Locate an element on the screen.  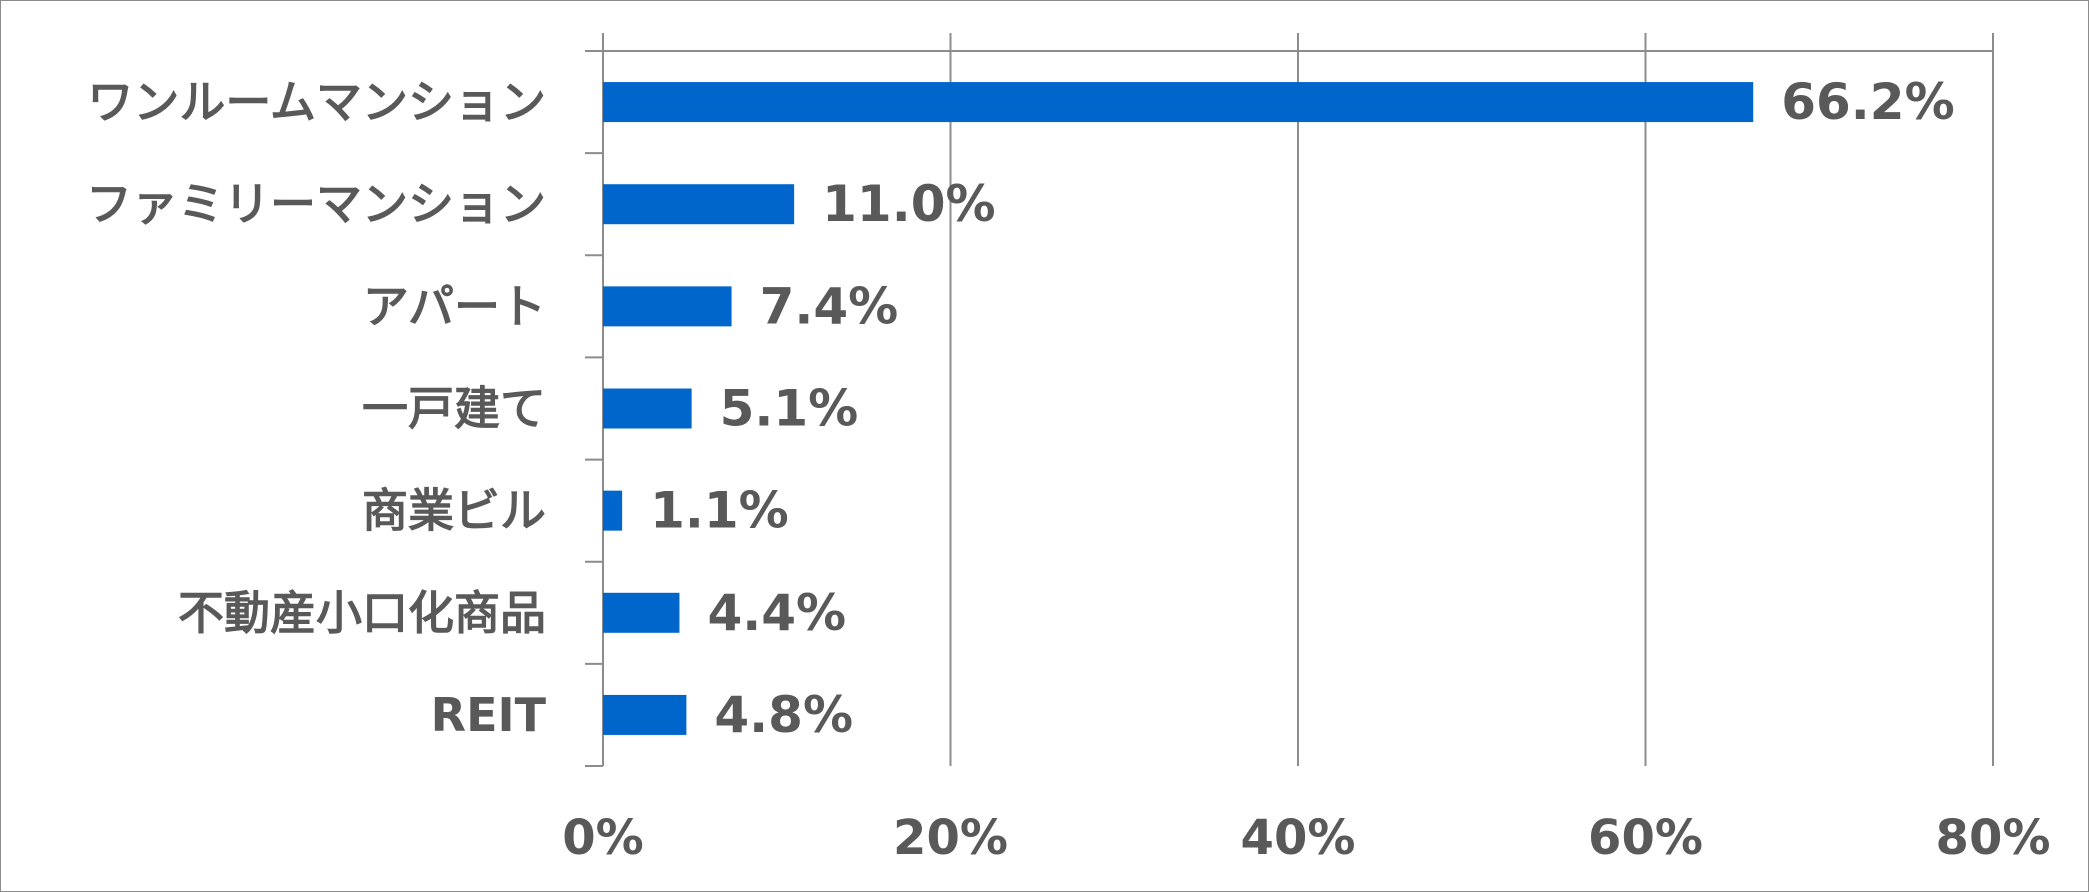
x-tick-label-1: 0% is located at coordinates (603, 838).